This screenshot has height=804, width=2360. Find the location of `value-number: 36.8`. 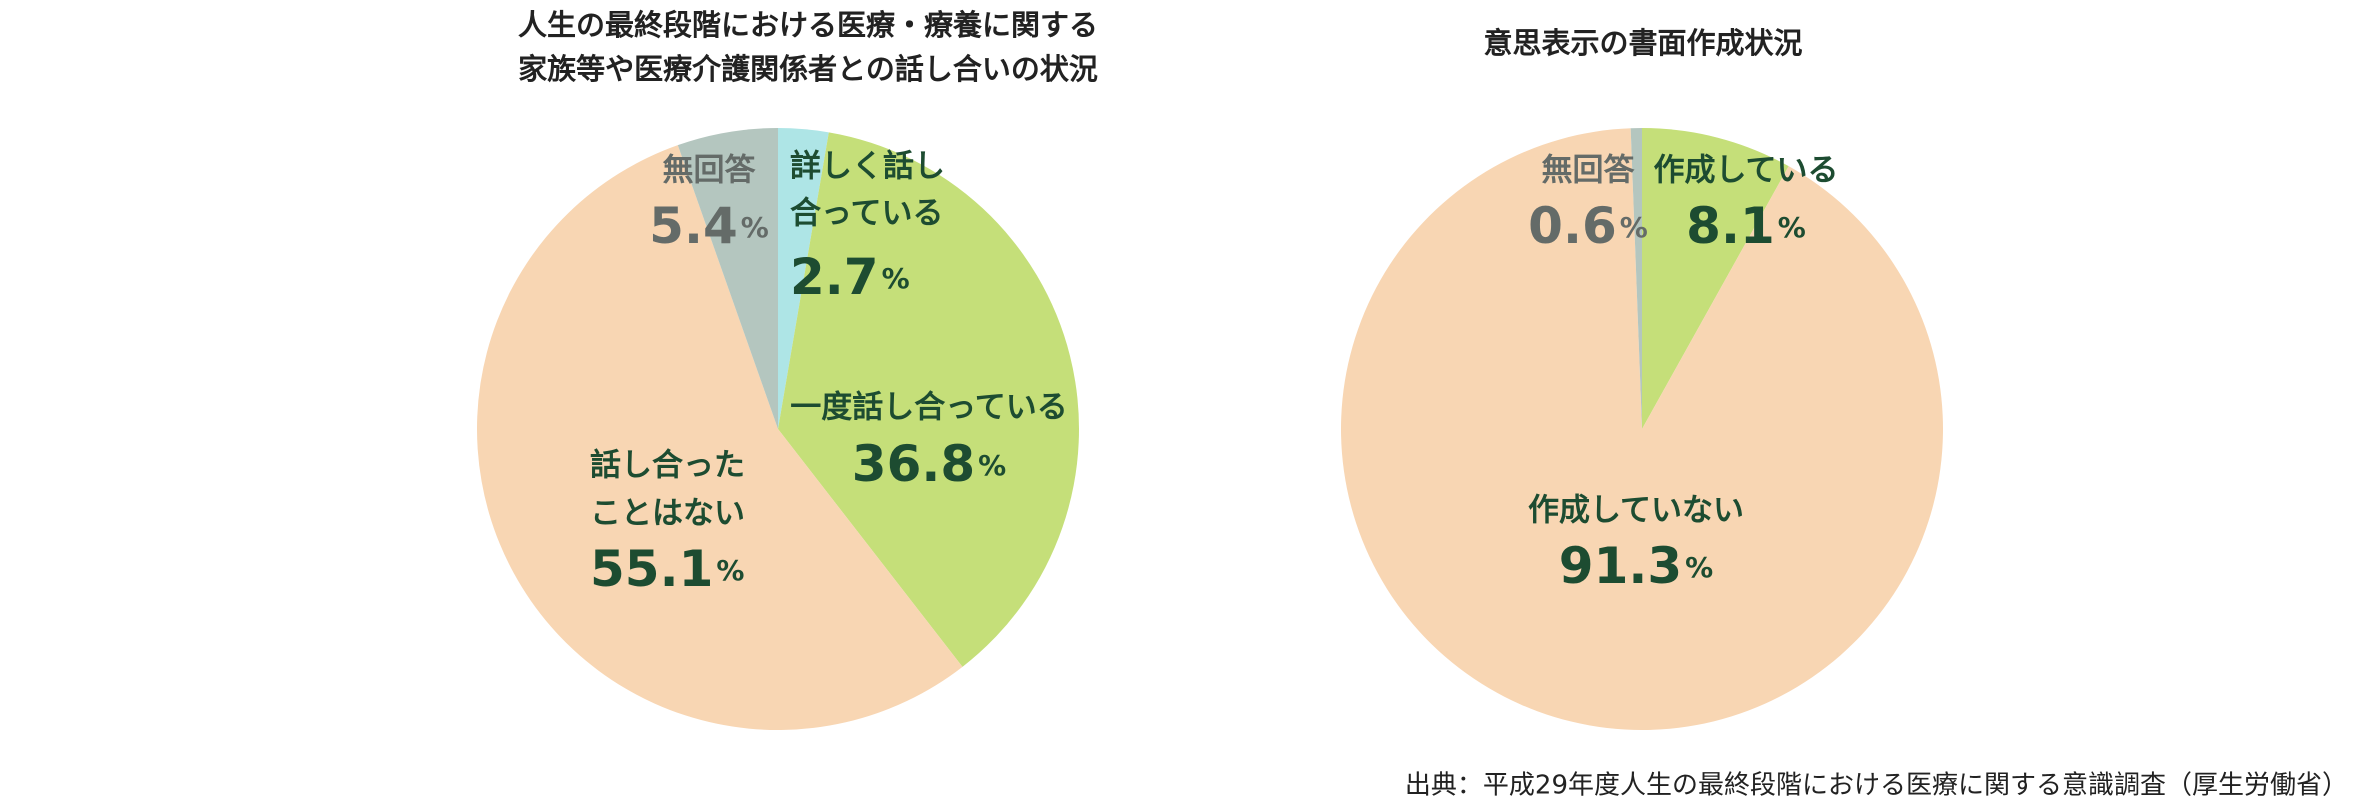

value-number: 36.8 is located at coordinates (913, 464).